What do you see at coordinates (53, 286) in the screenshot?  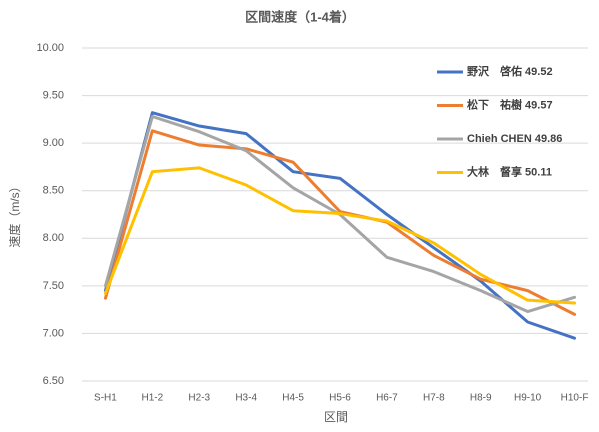 I see `y-tick-label: 7.50` at bounding box center [53, 286].